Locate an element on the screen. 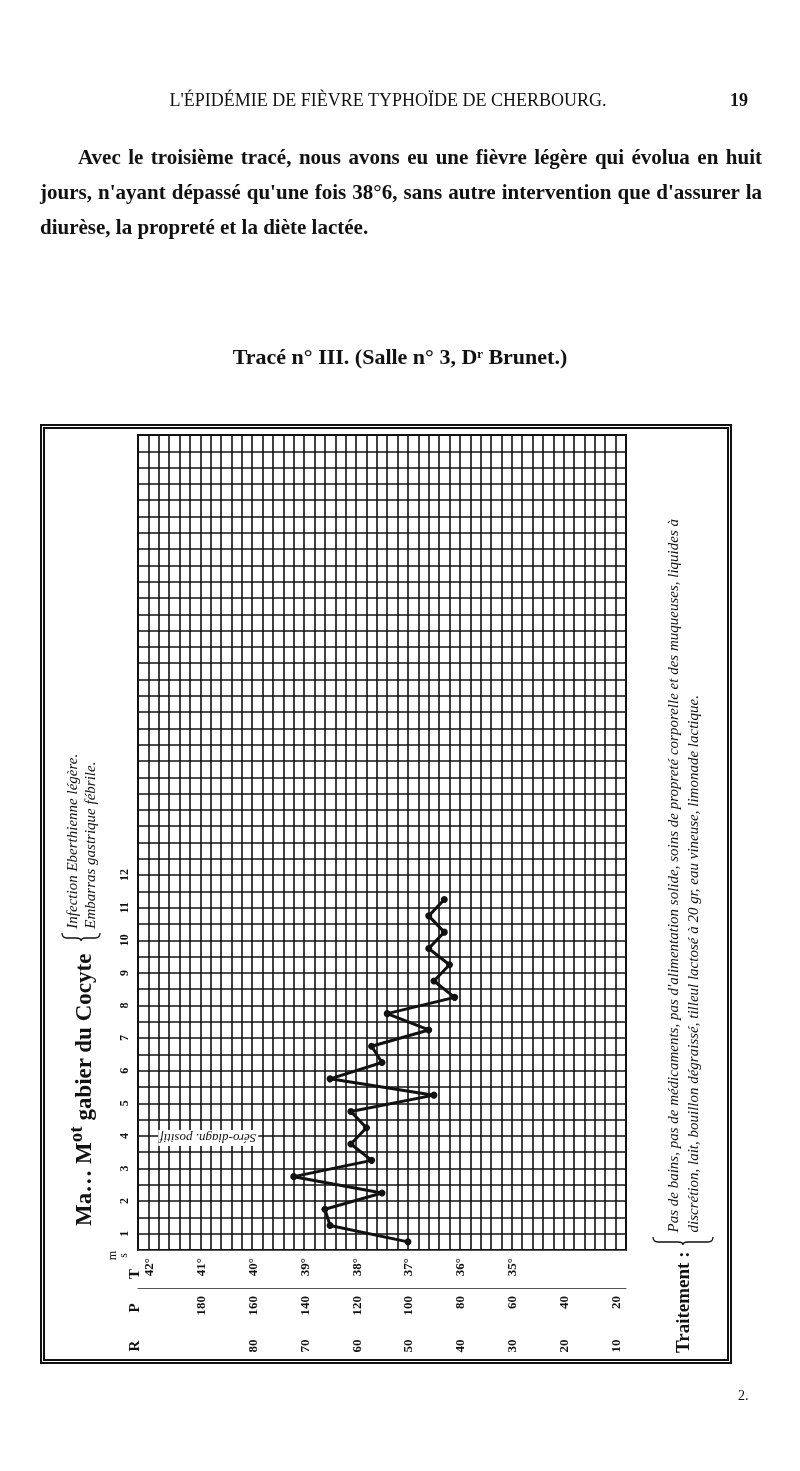  x-tick-label: 39° is located at coordinates (304, 1267).